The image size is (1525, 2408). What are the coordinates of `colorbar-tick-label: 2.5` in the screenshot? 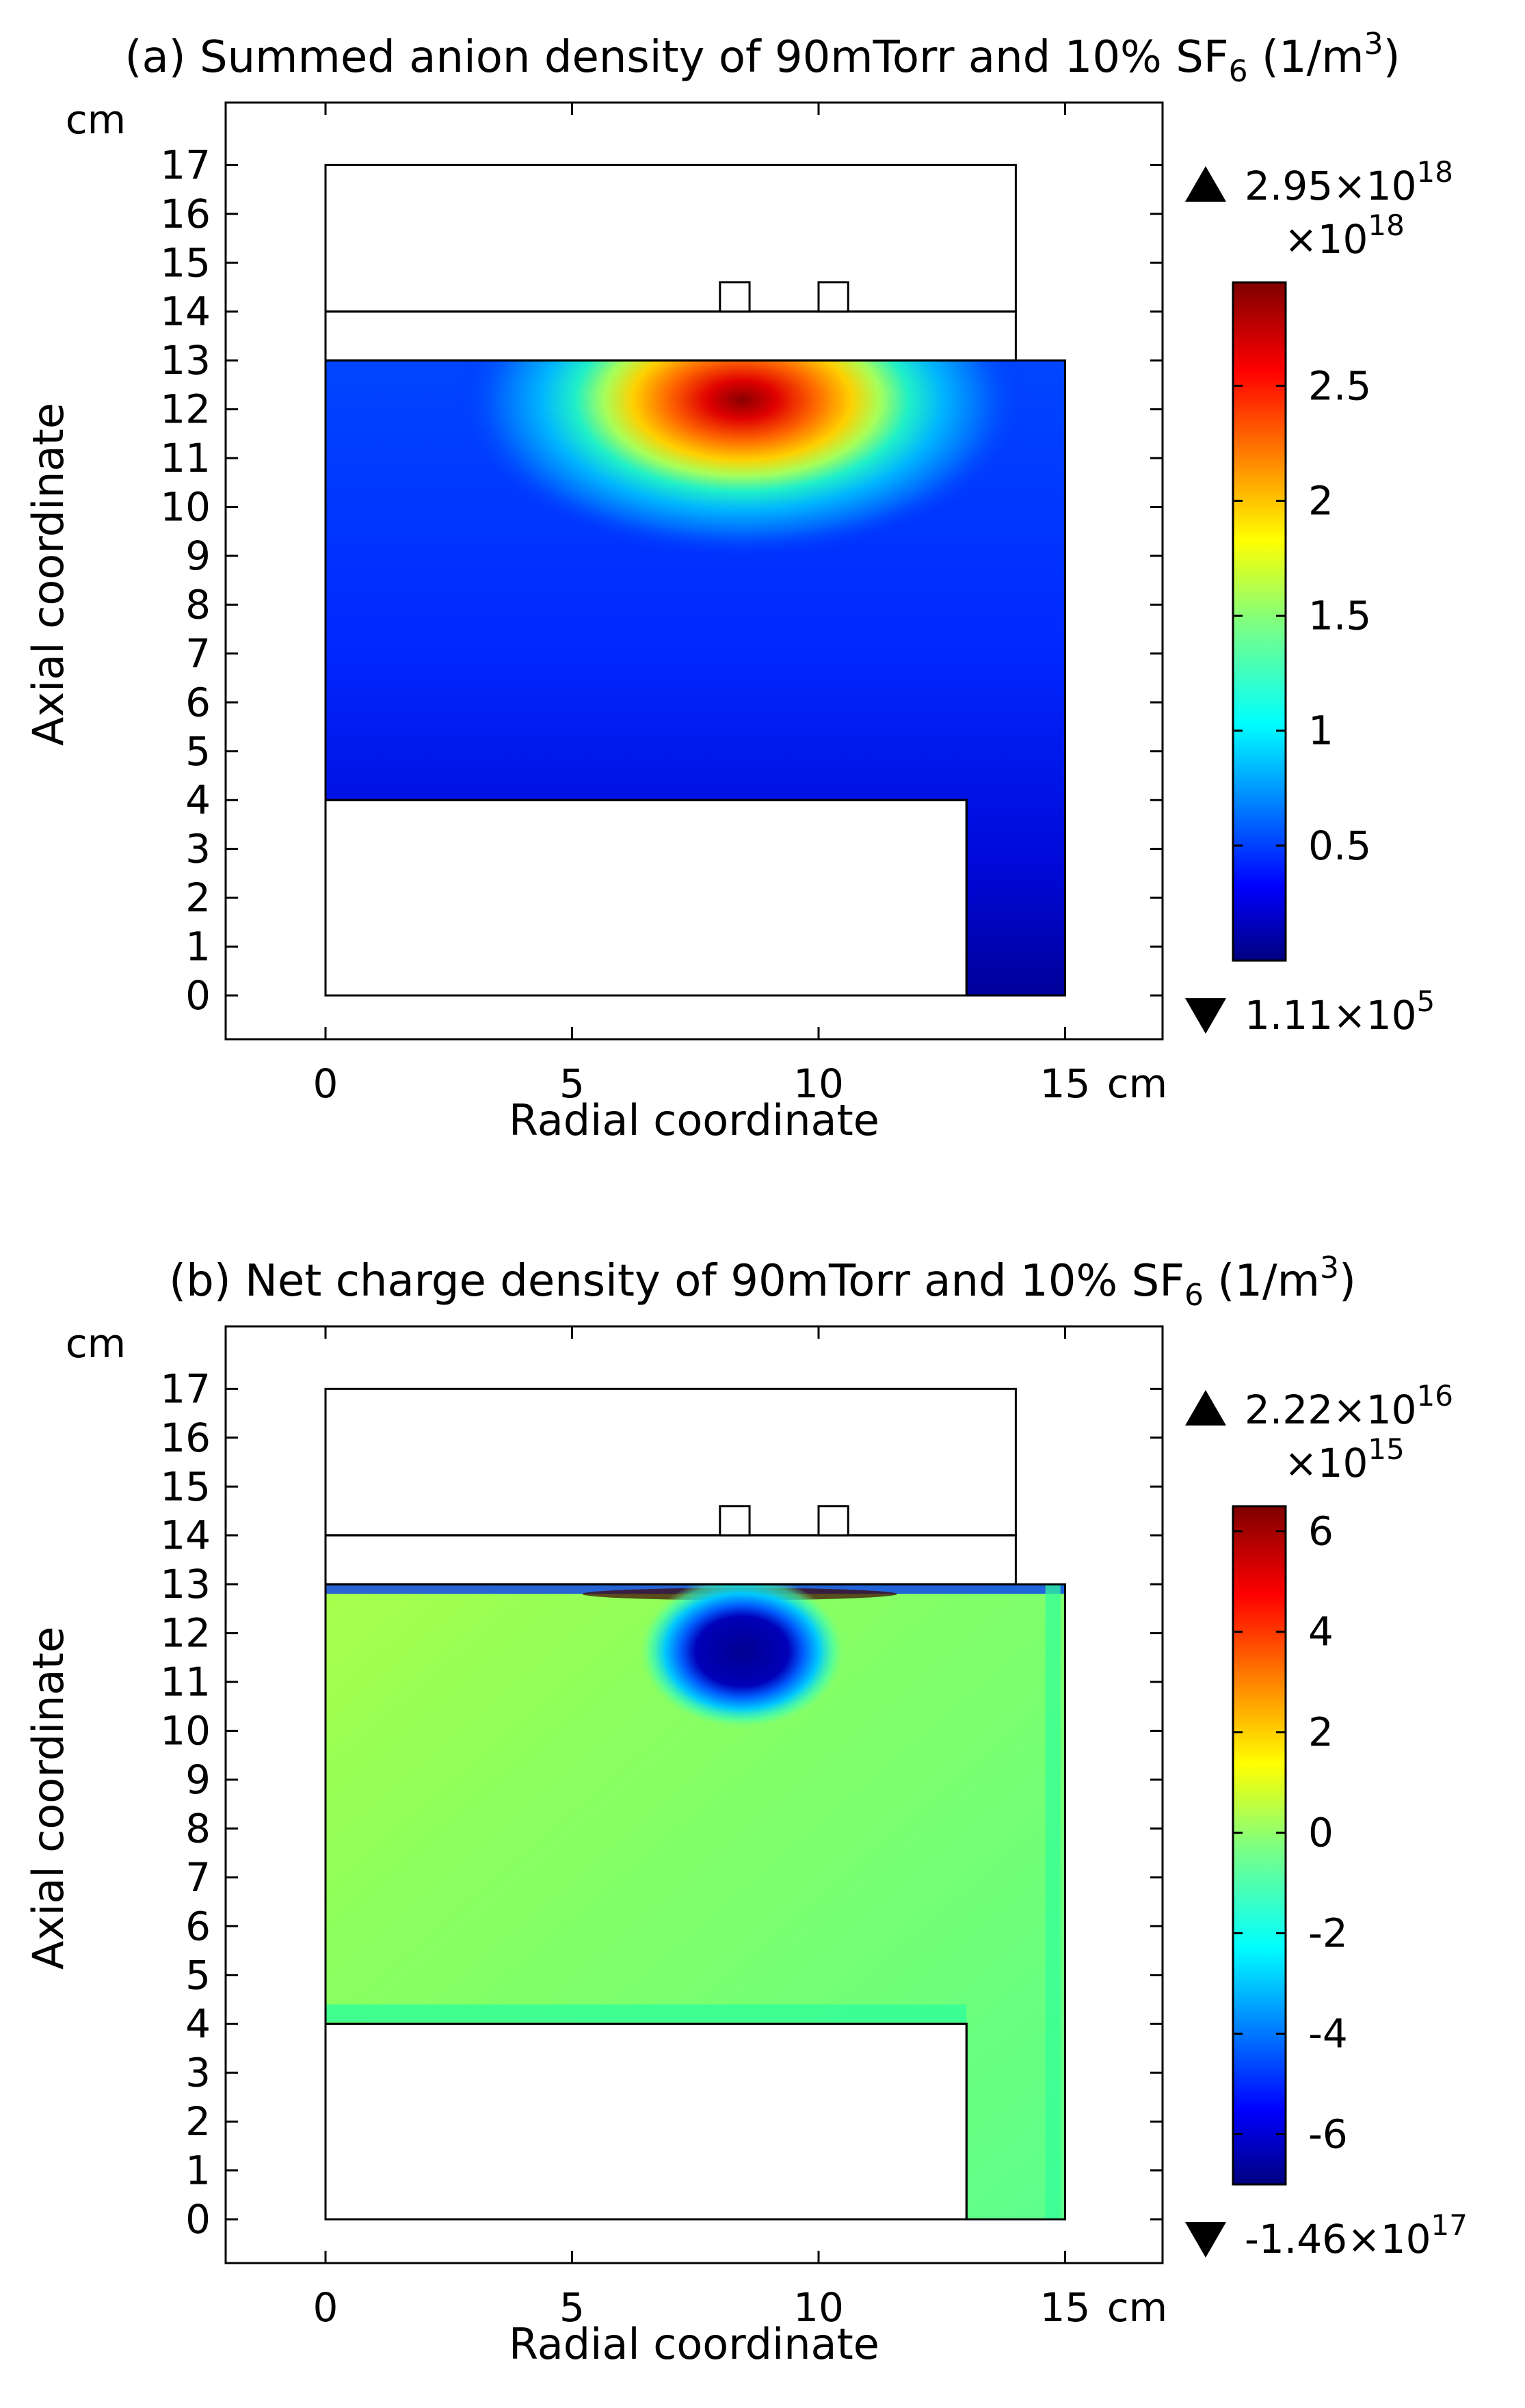 It's located at (1339, 385).